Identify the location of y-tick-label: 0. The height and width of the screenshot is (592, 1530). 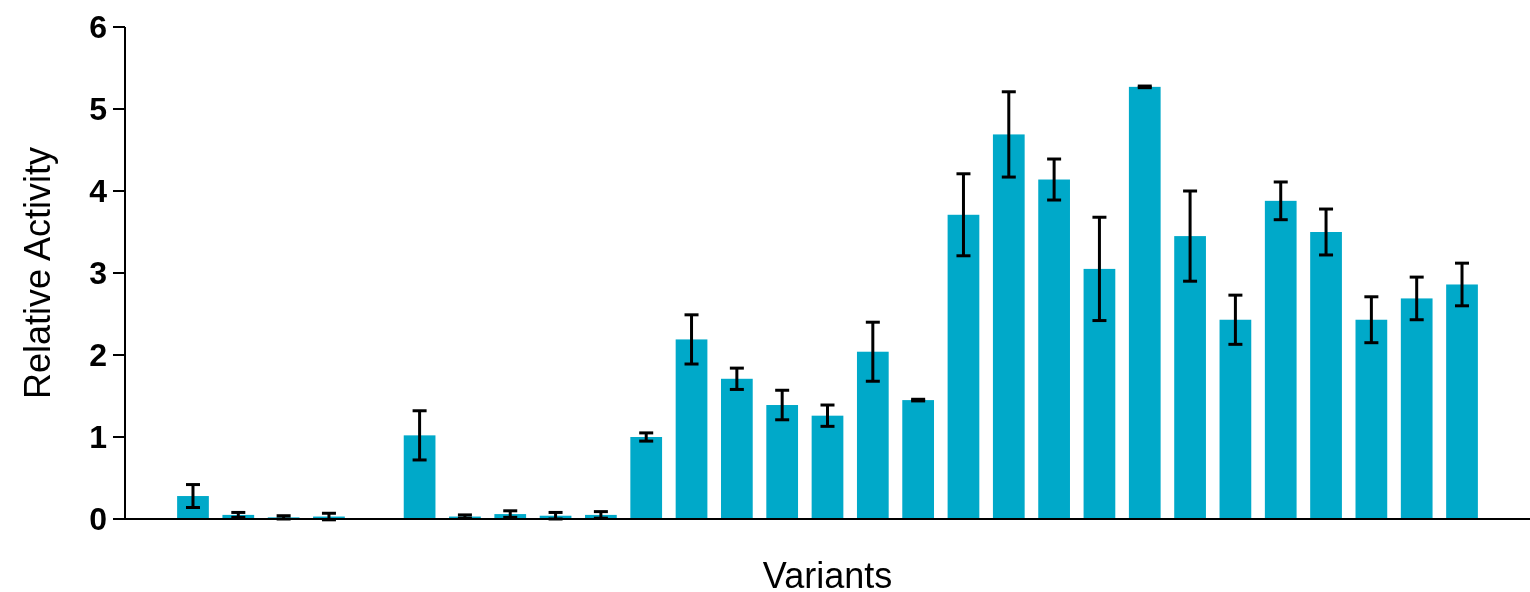
(98, 519).